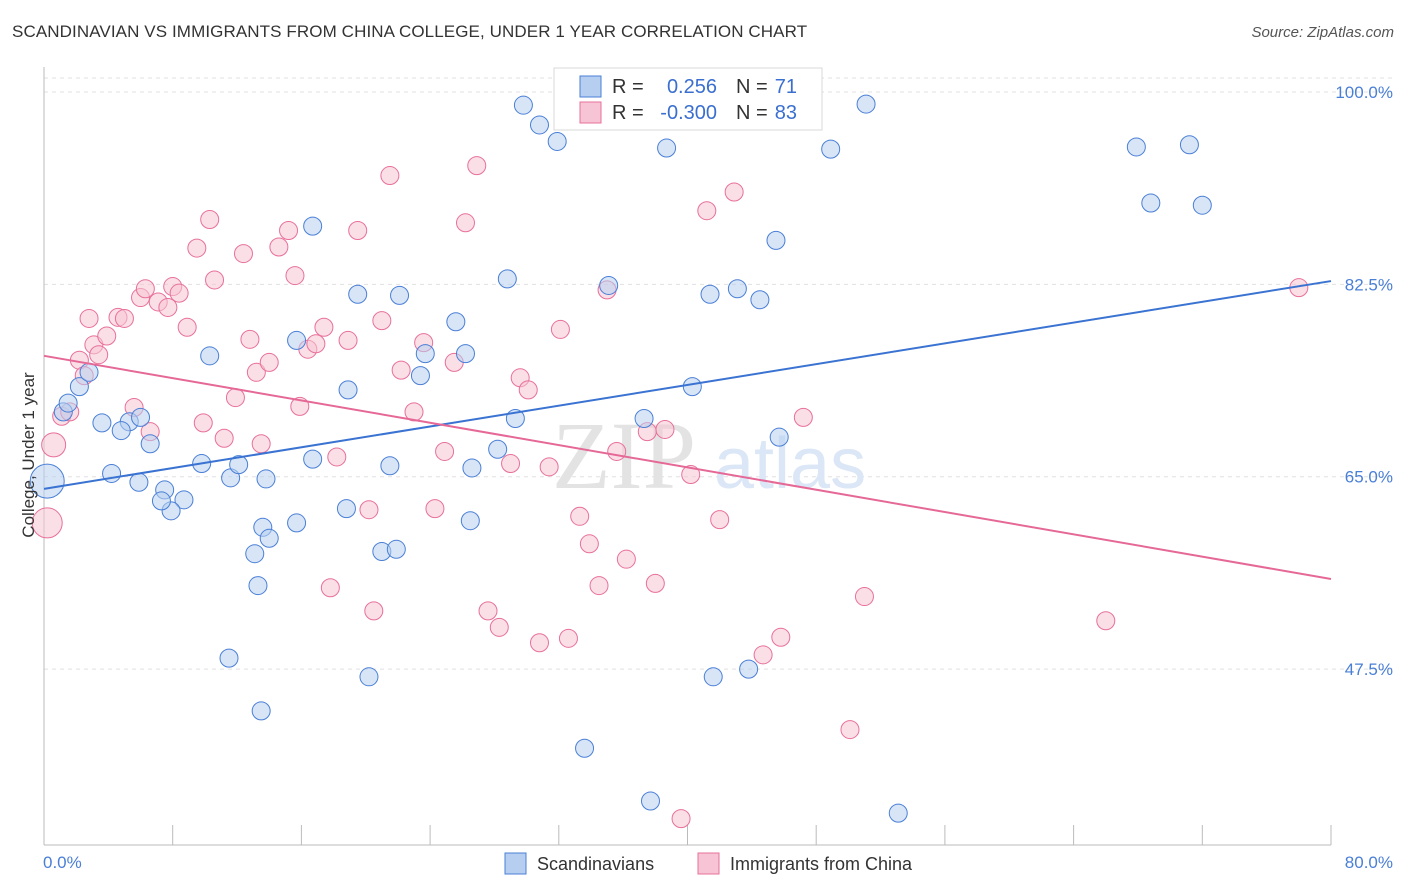 This screenshot has height=892, width=1406. Describe the element at coordinates (752, 113) in the screenshot. I see `legend-n-label-pink: N =` at that location.